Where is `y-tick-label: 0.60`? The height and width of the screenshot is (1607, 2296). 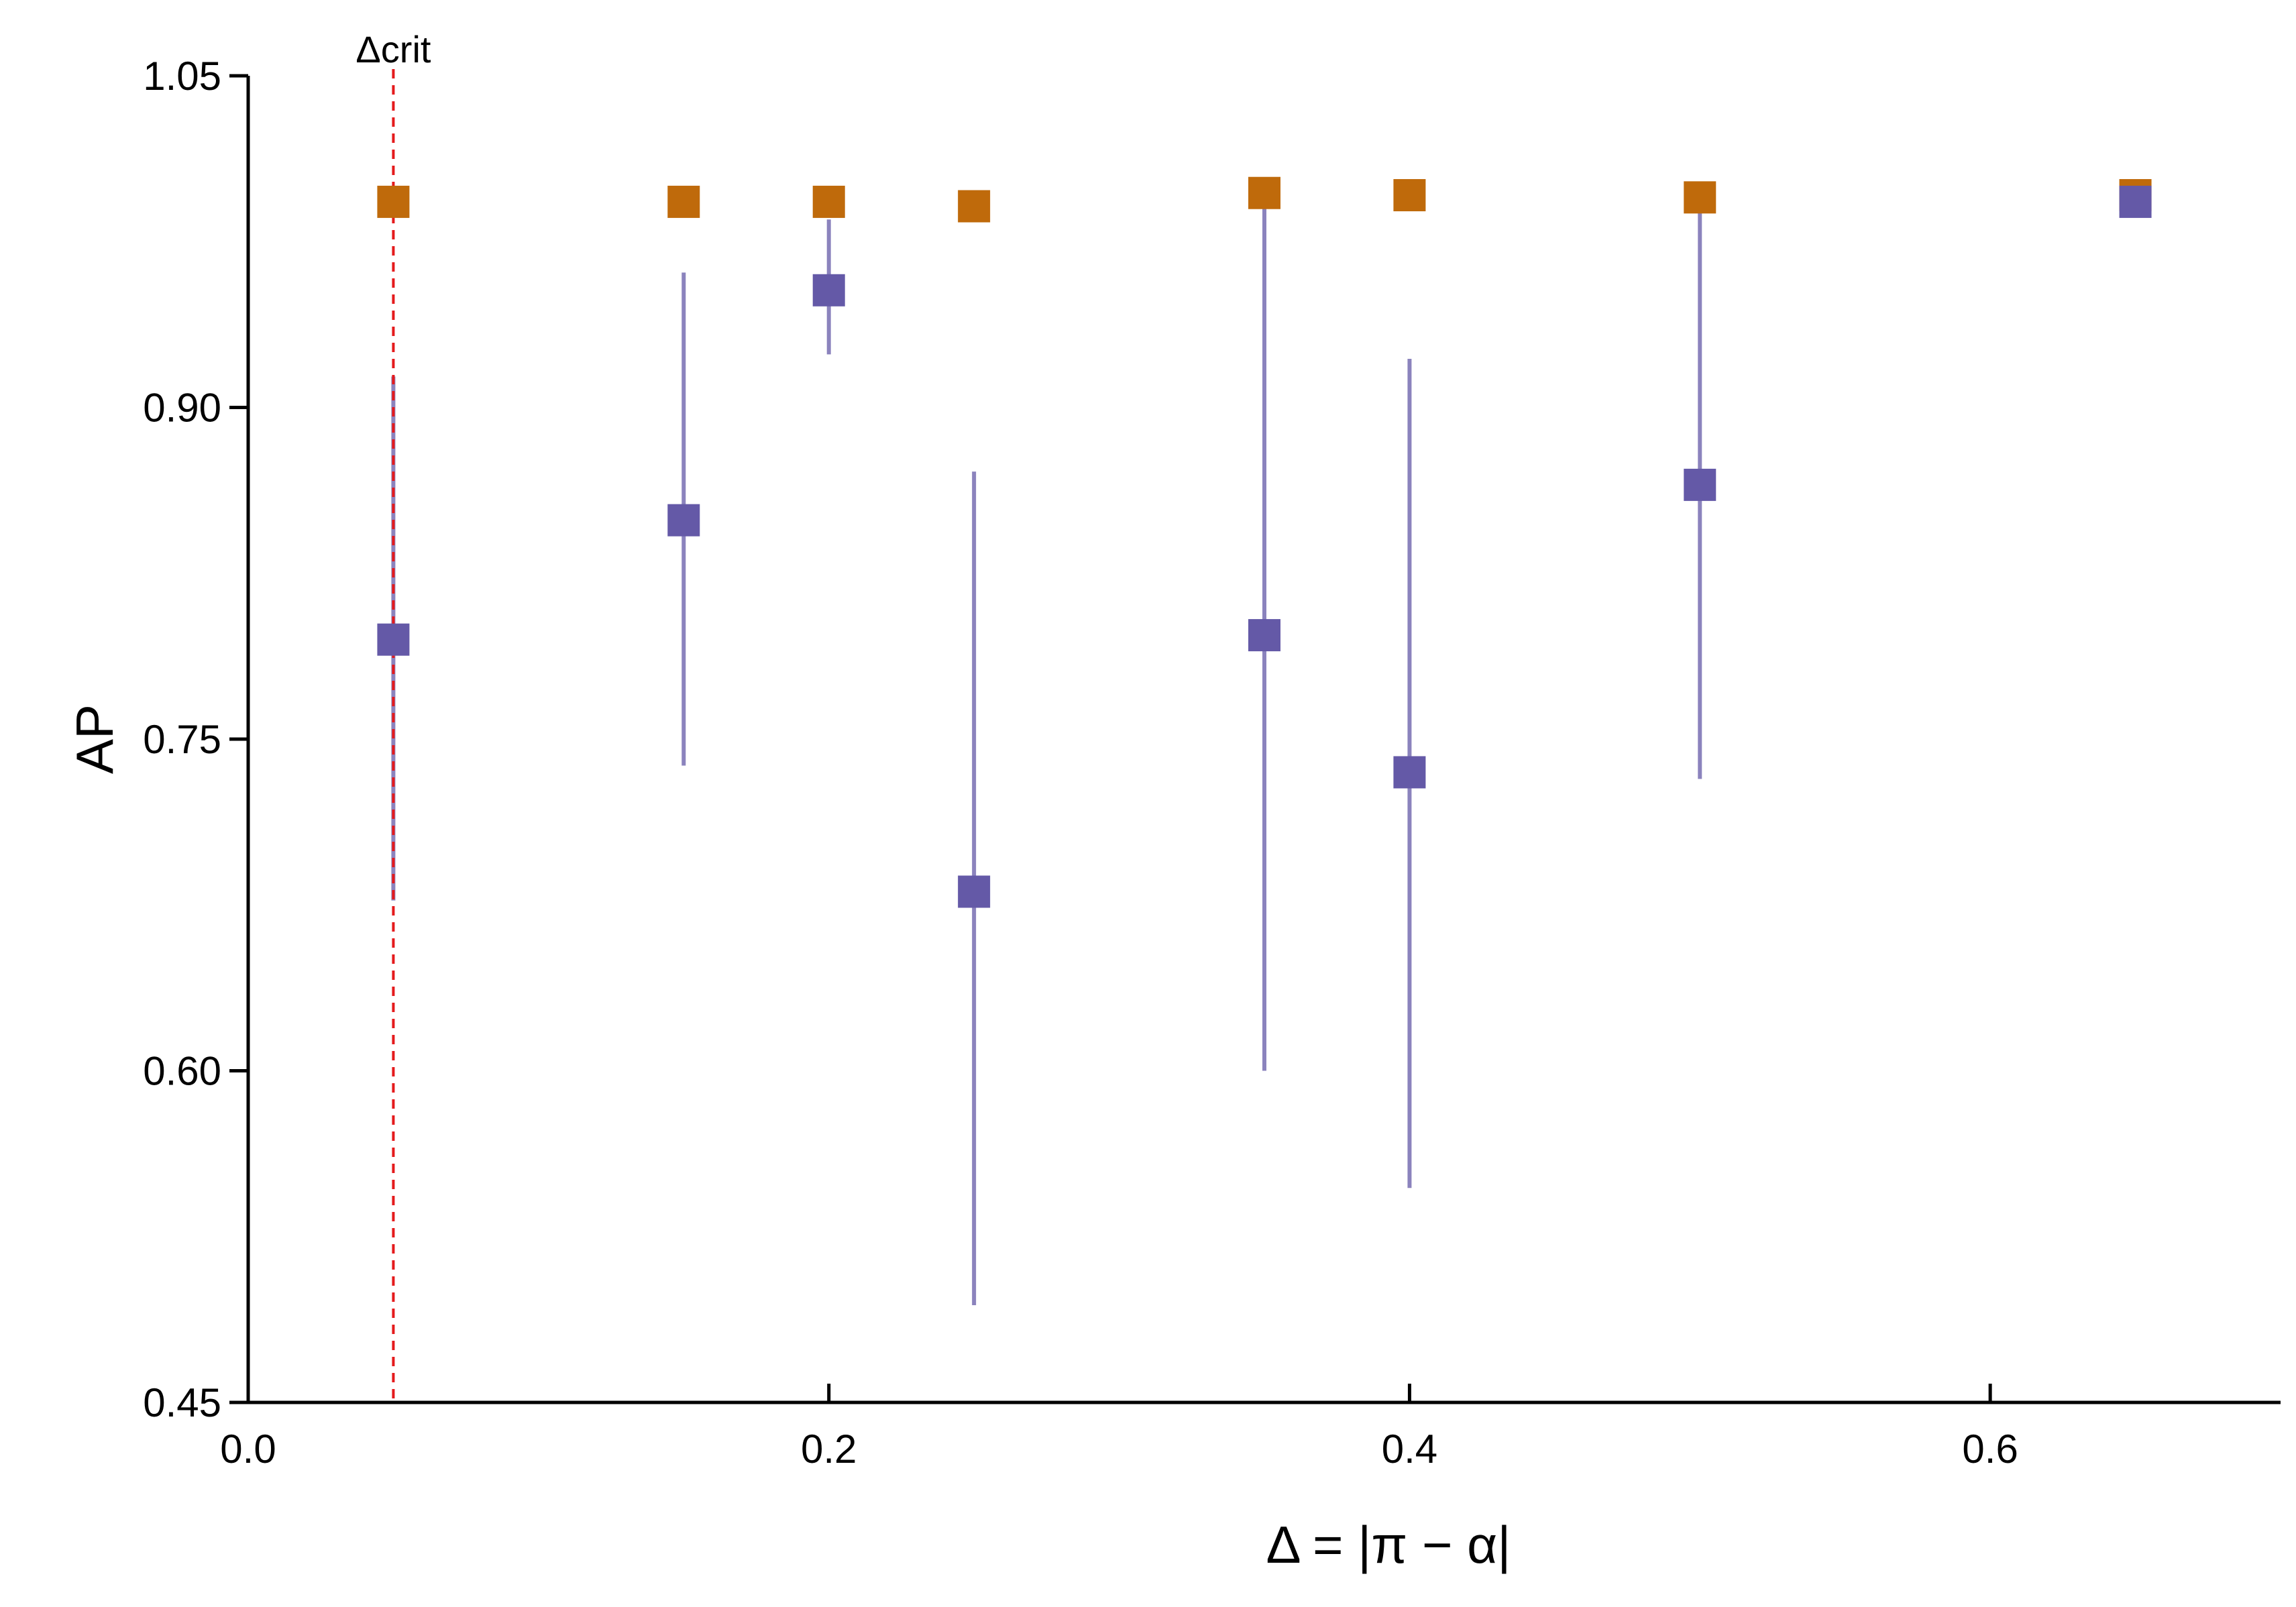 y-tick-label: 0.60 is located at coordinates (182, 1071).